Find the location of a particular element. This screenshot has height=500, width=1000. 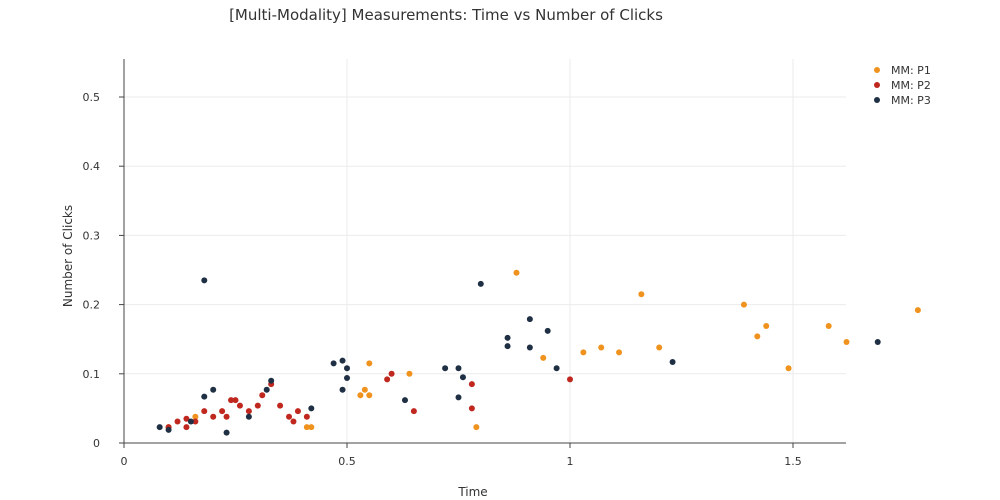

y-tick-label: 0.1 is located at coordinates (92, 374).